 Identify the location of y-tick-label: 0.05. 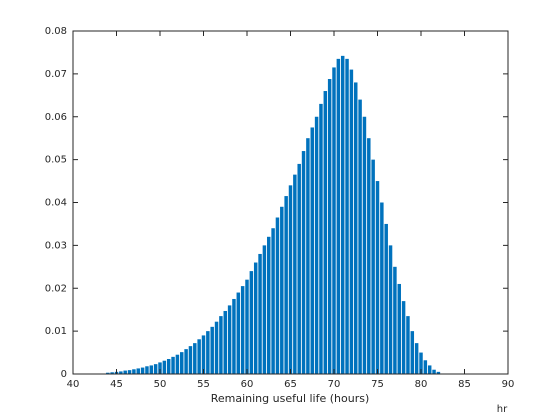
(56, 160).